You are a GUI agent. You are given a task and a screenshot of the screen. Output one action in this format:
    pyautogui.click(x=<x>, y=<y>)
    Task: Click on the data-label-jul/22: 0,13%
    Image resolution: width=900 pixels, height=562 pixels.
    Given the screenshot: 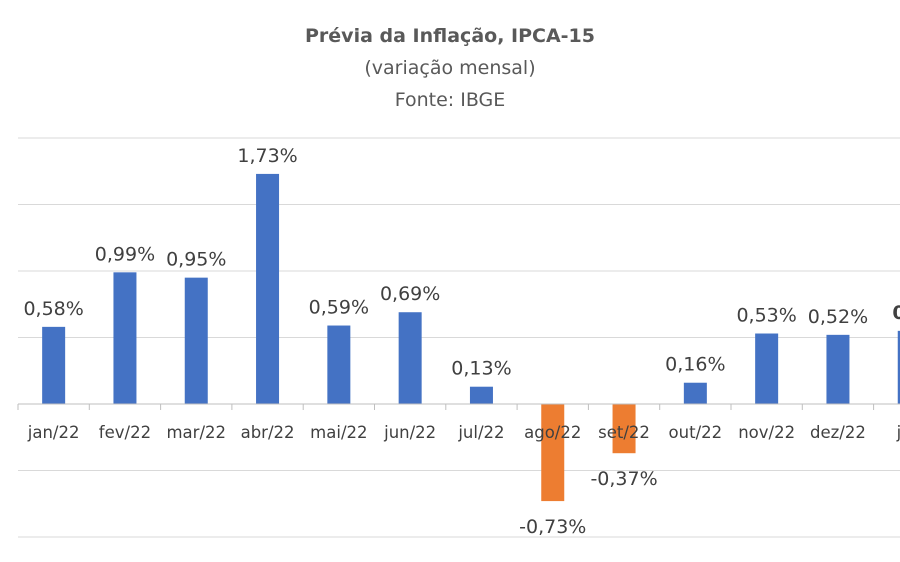 What is the action you would take?
    pyautogui.click(x=481, y=369)
    